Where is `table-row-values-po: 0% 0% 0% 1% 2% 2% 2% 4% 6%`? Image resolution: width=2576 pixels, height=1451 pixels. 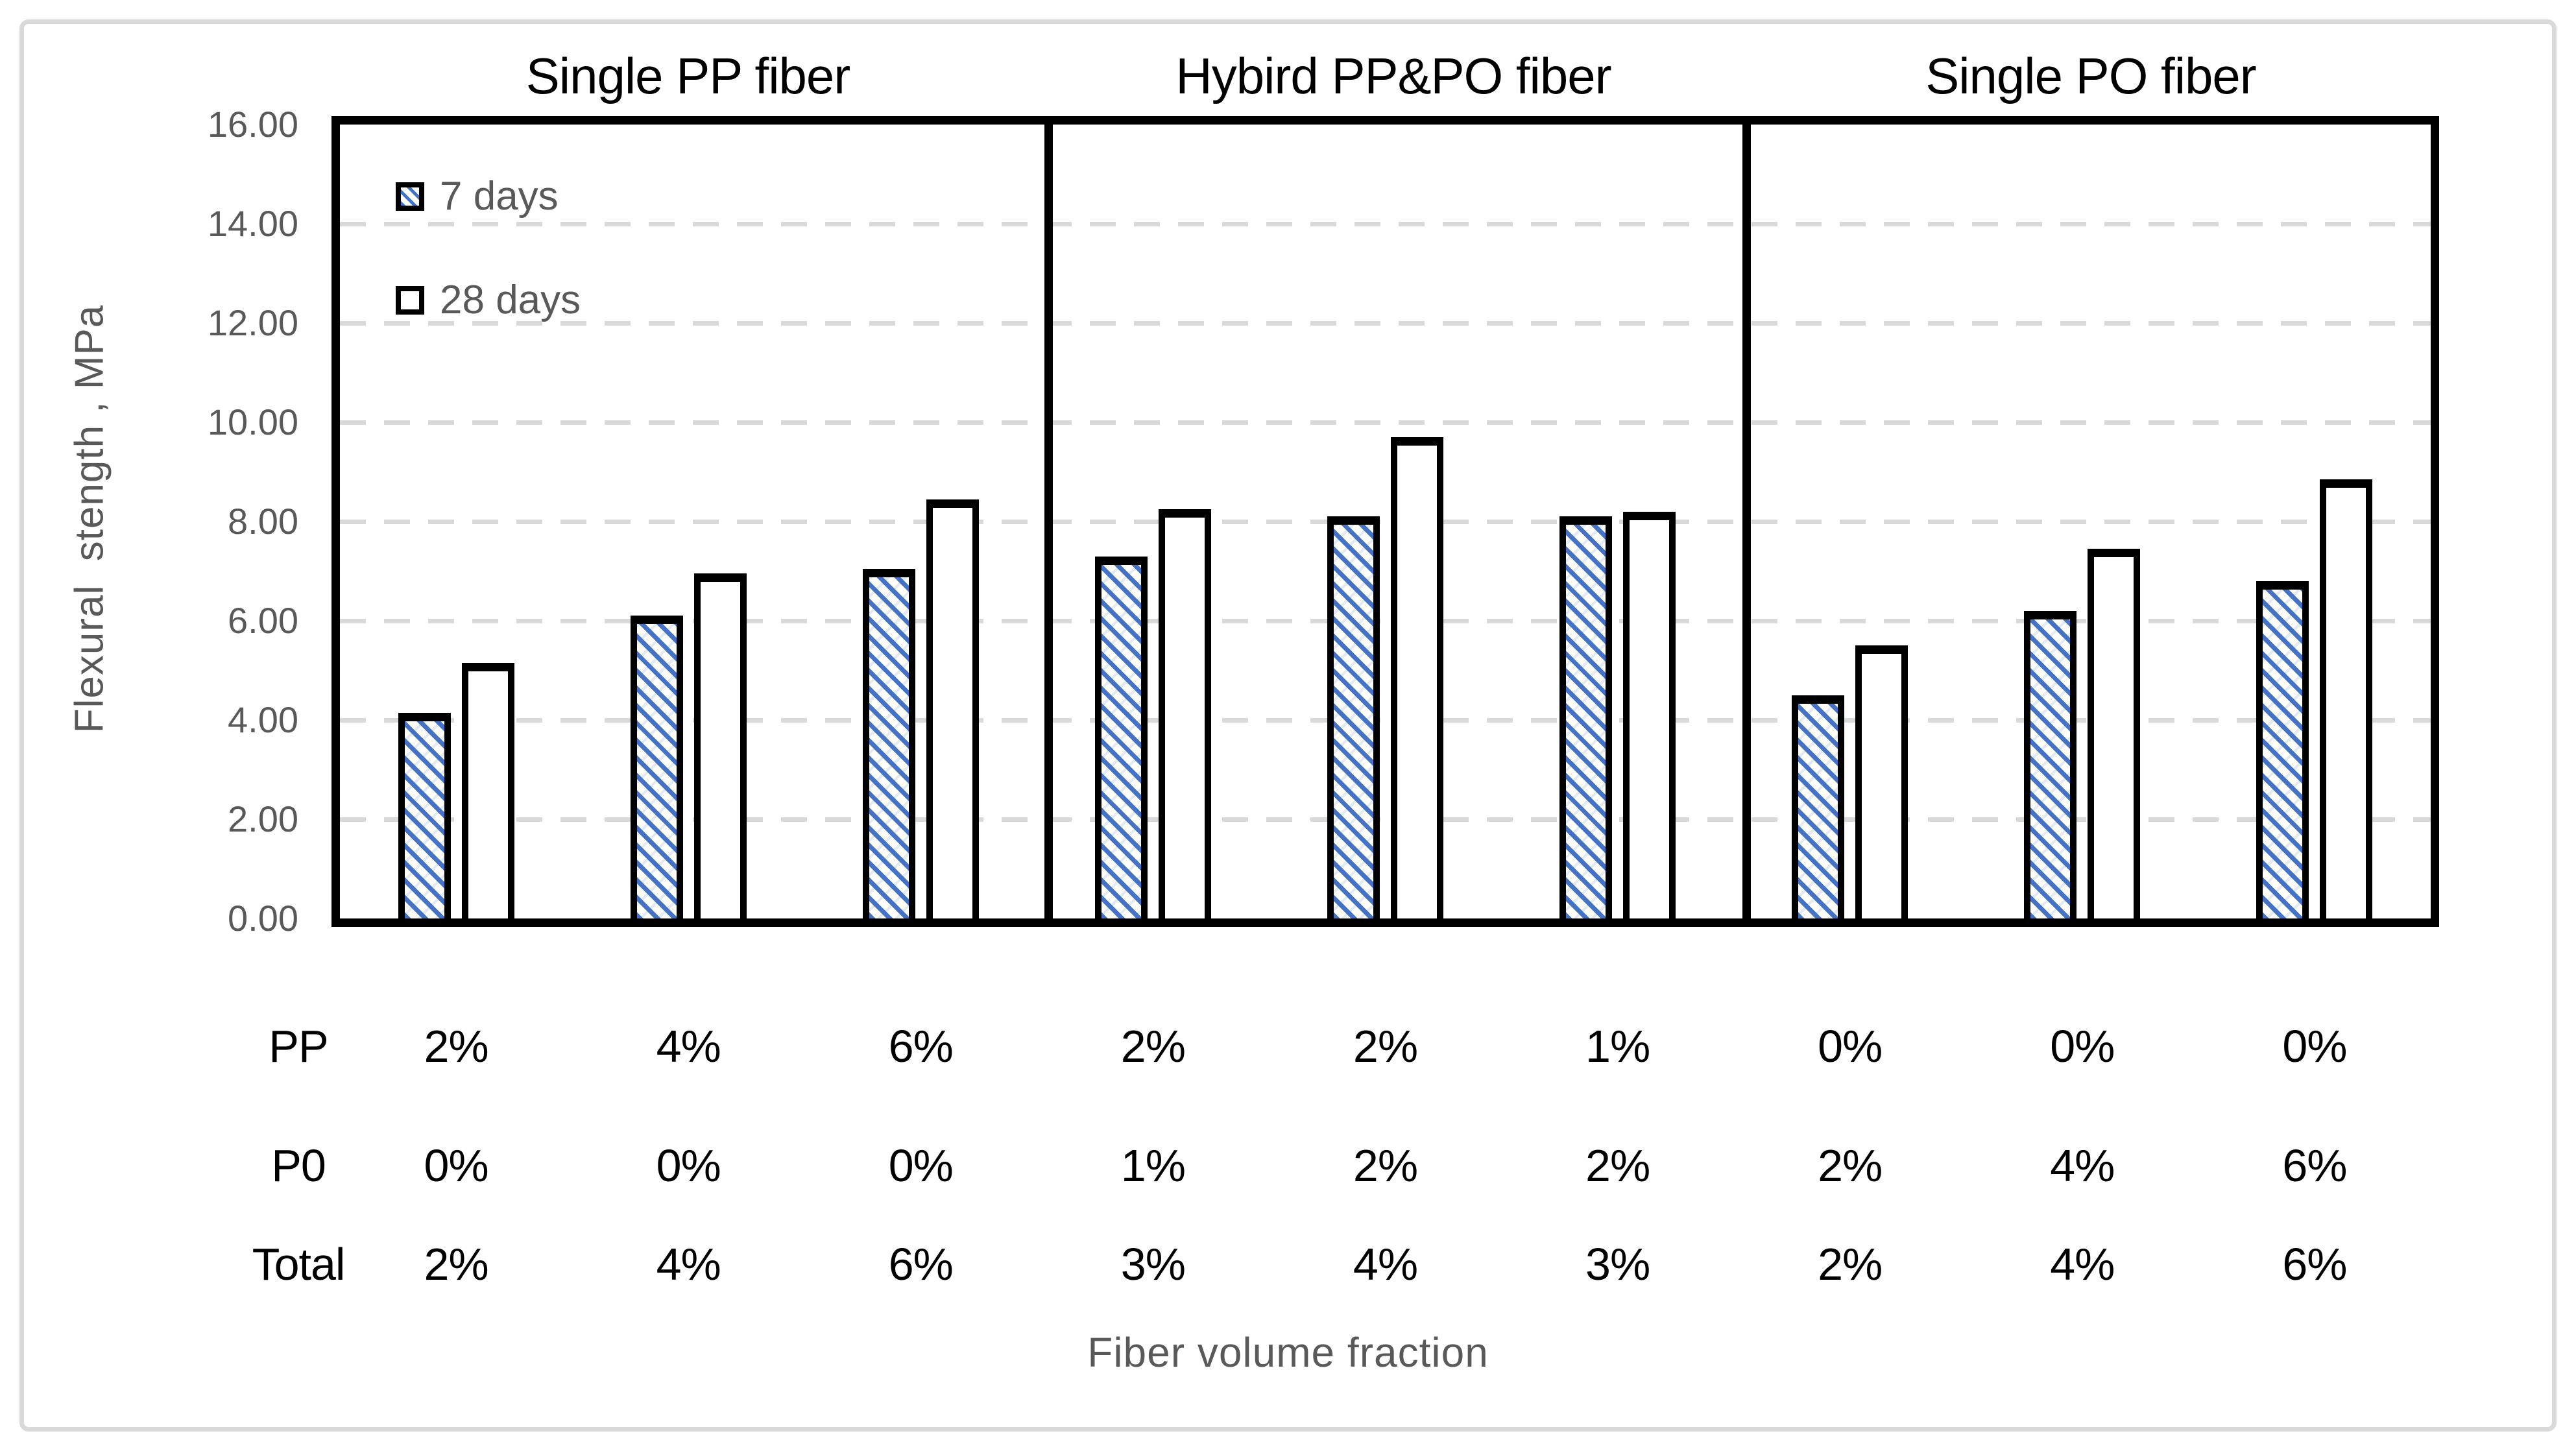 table-row-values-po: 0% 0% 0% 1% 2% 2% 2% 4% 6% is located at coordinates (1385, 1165).